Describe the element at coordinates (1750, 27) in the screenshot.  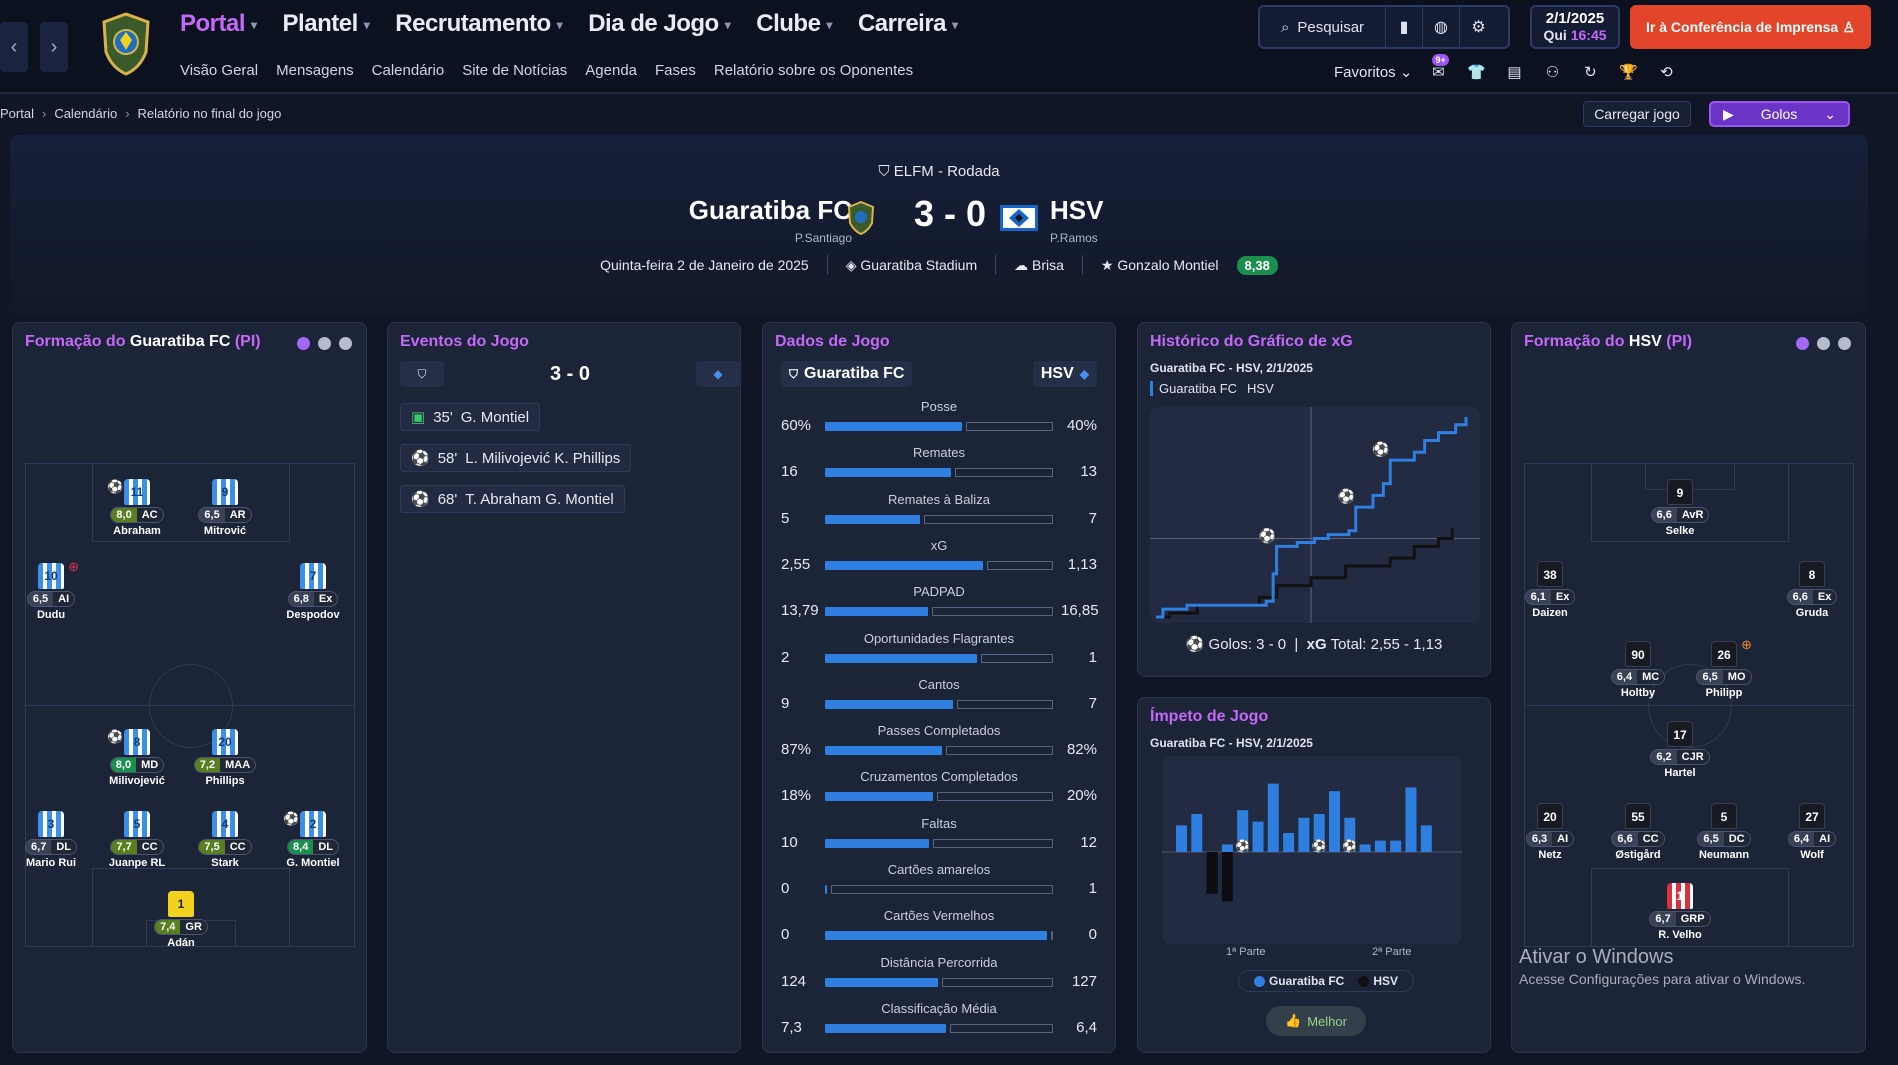
I see `press-conference-button: Ir à Conferência de Imprensa ♙` at that location.